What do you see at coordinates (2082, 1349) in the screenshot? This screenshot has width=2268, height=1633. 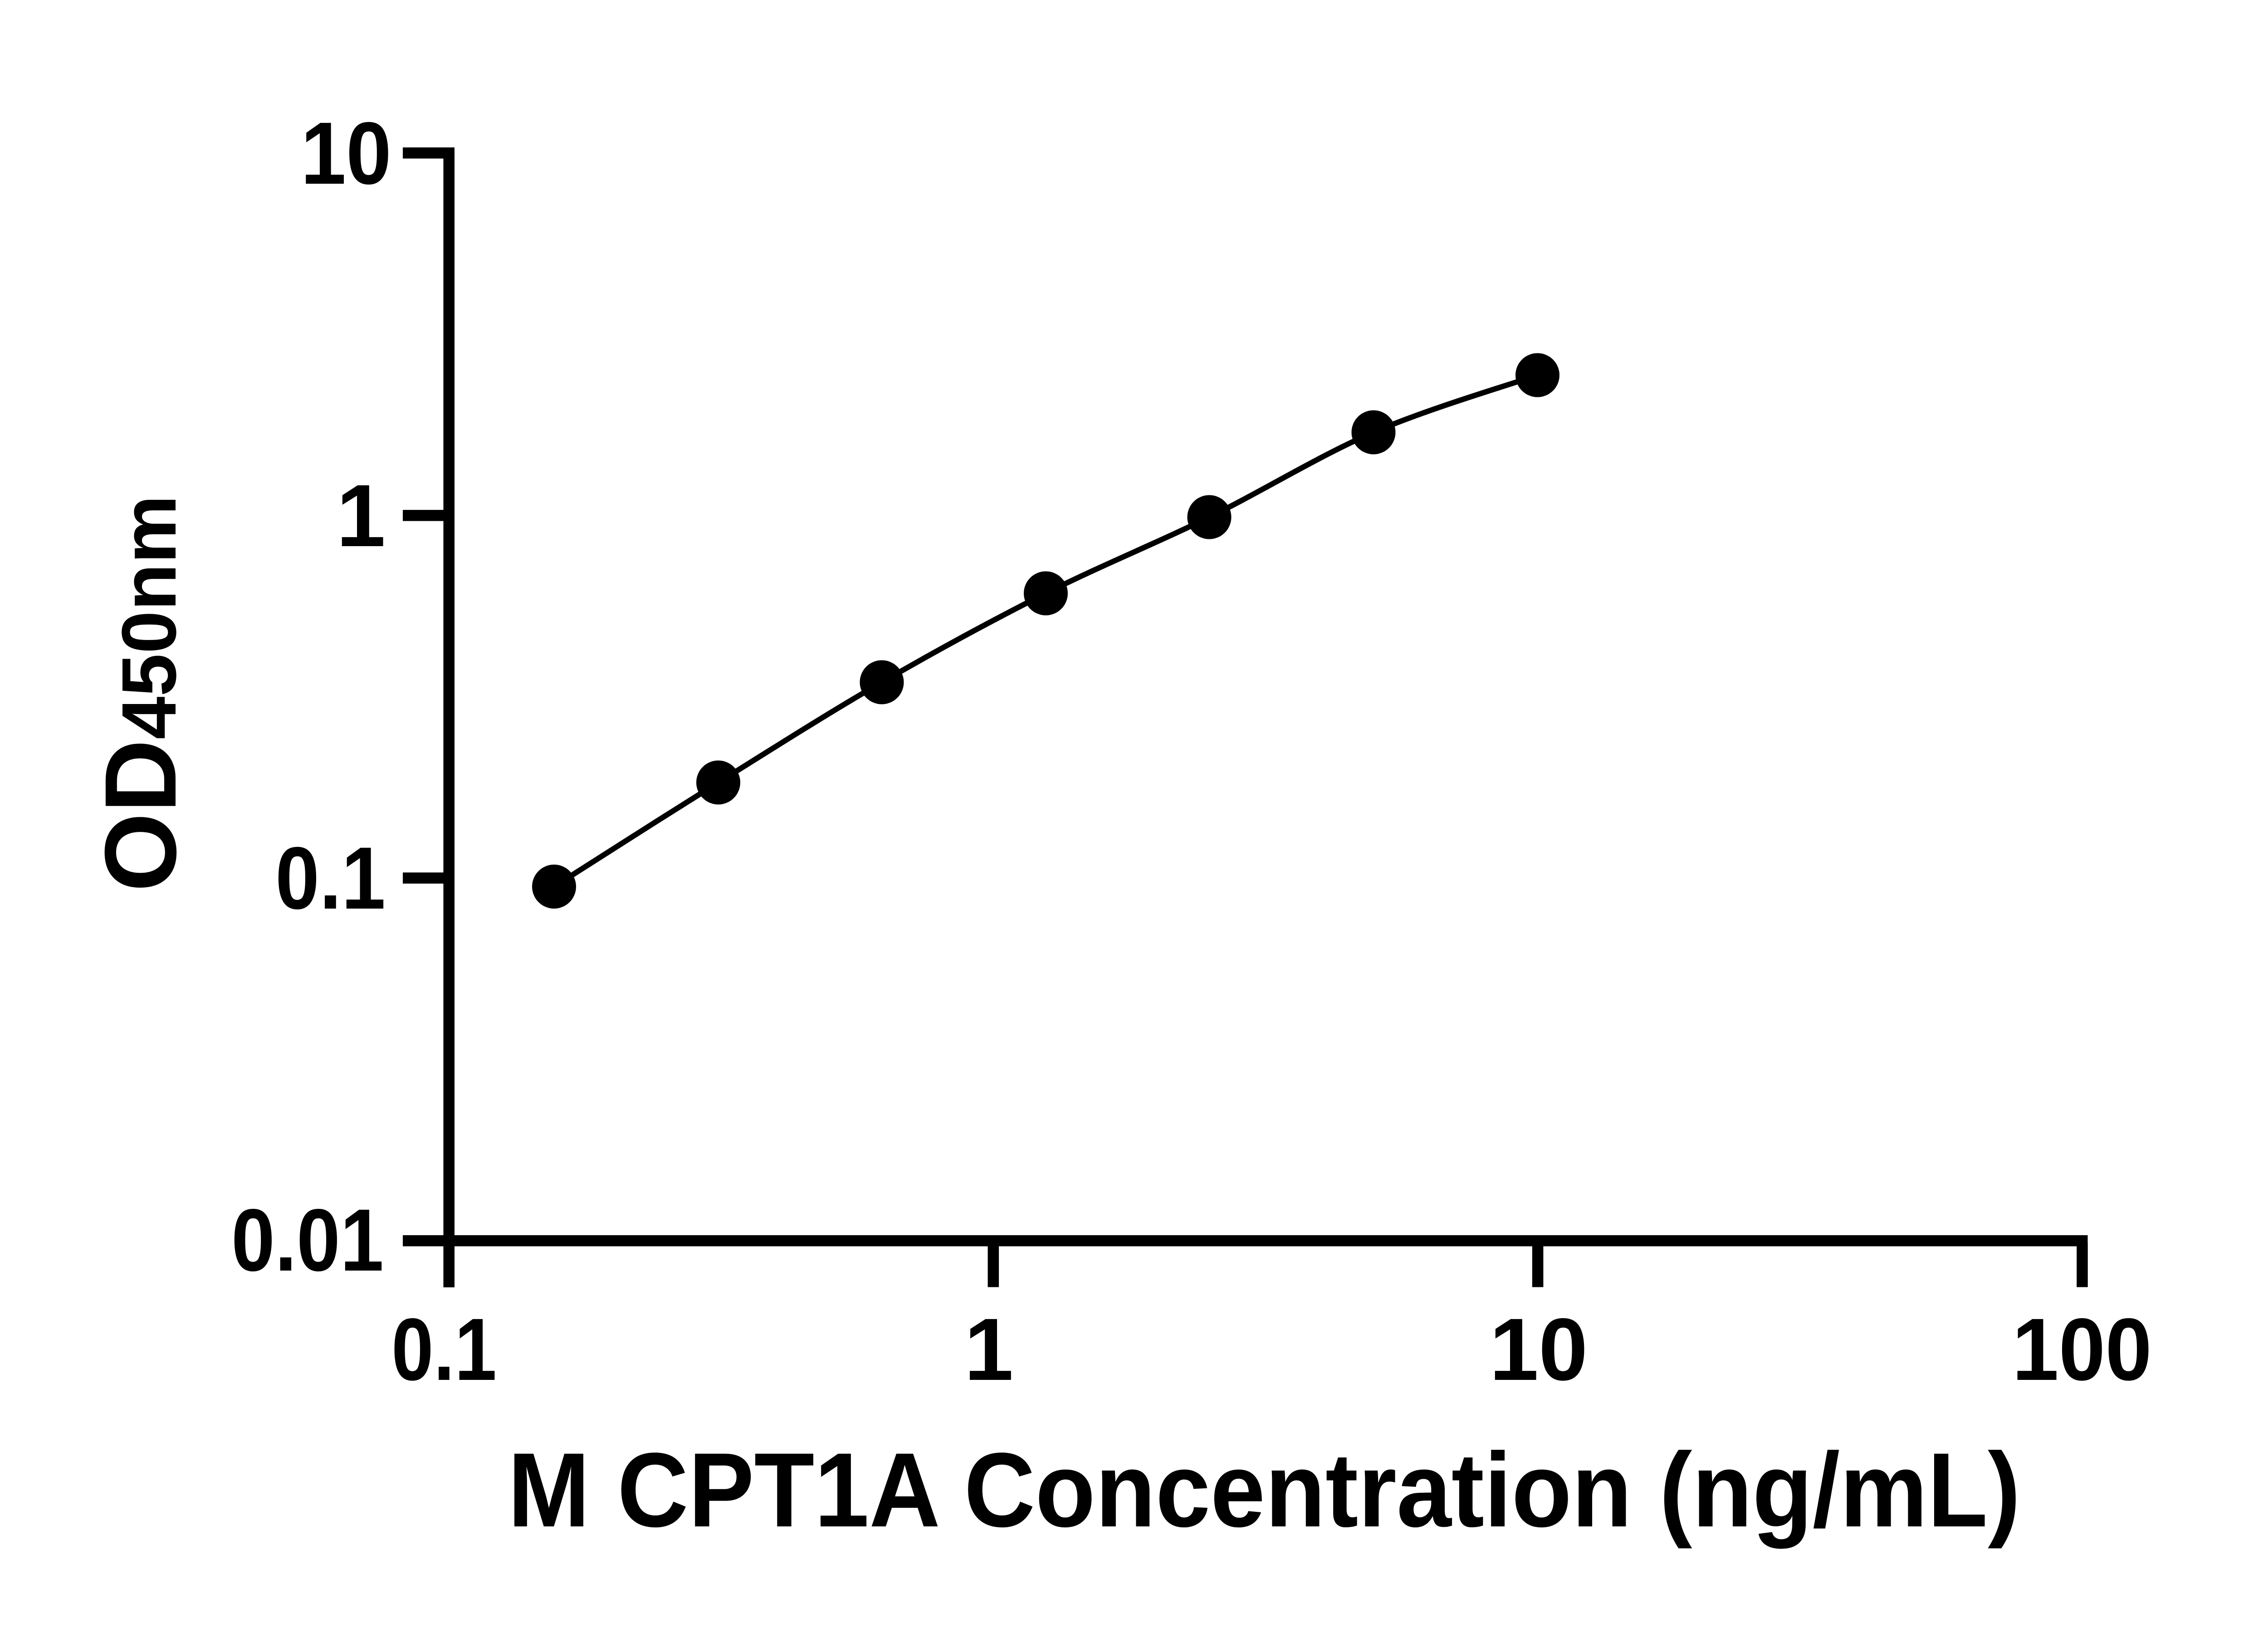 I see `svg-text: 100` at bounding box center [2082, 1349].